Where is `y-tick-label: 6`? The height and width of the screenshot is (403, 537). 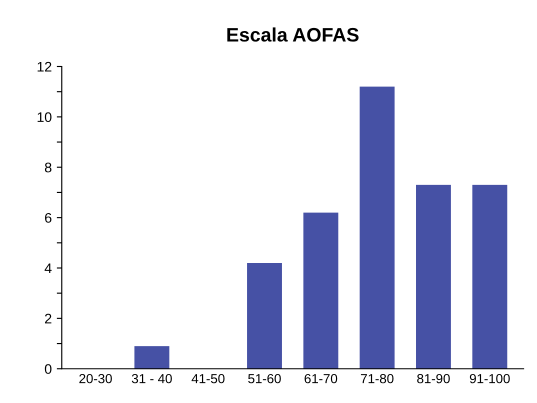
y-tick-label: 6 is located at coordinates (48, 217).